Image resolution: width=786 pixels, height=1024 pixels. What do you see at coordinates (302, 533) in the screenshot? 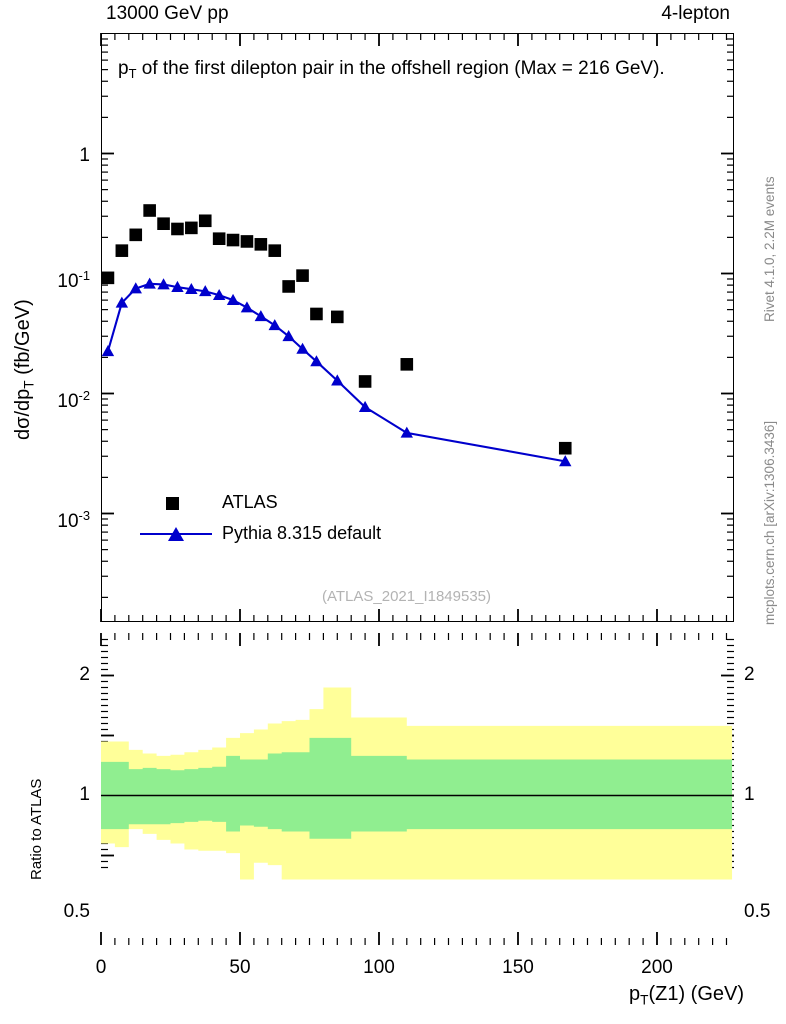
I see `legend-label-pythia: Pythia 8.315 default` at bounding box center [302, 533].